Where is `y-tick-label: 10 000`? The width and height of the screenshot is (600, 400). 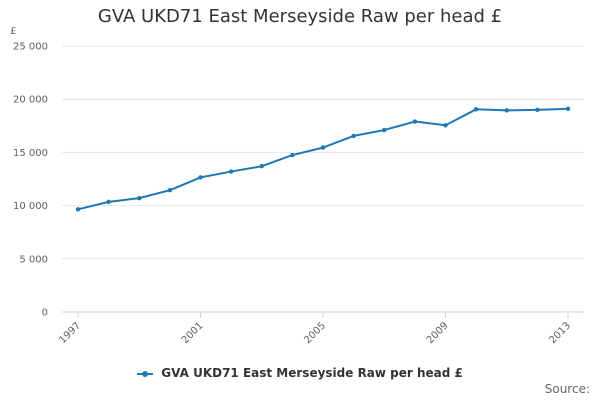
y-tick-label: 10 000 is located at coordinates (30, 206).